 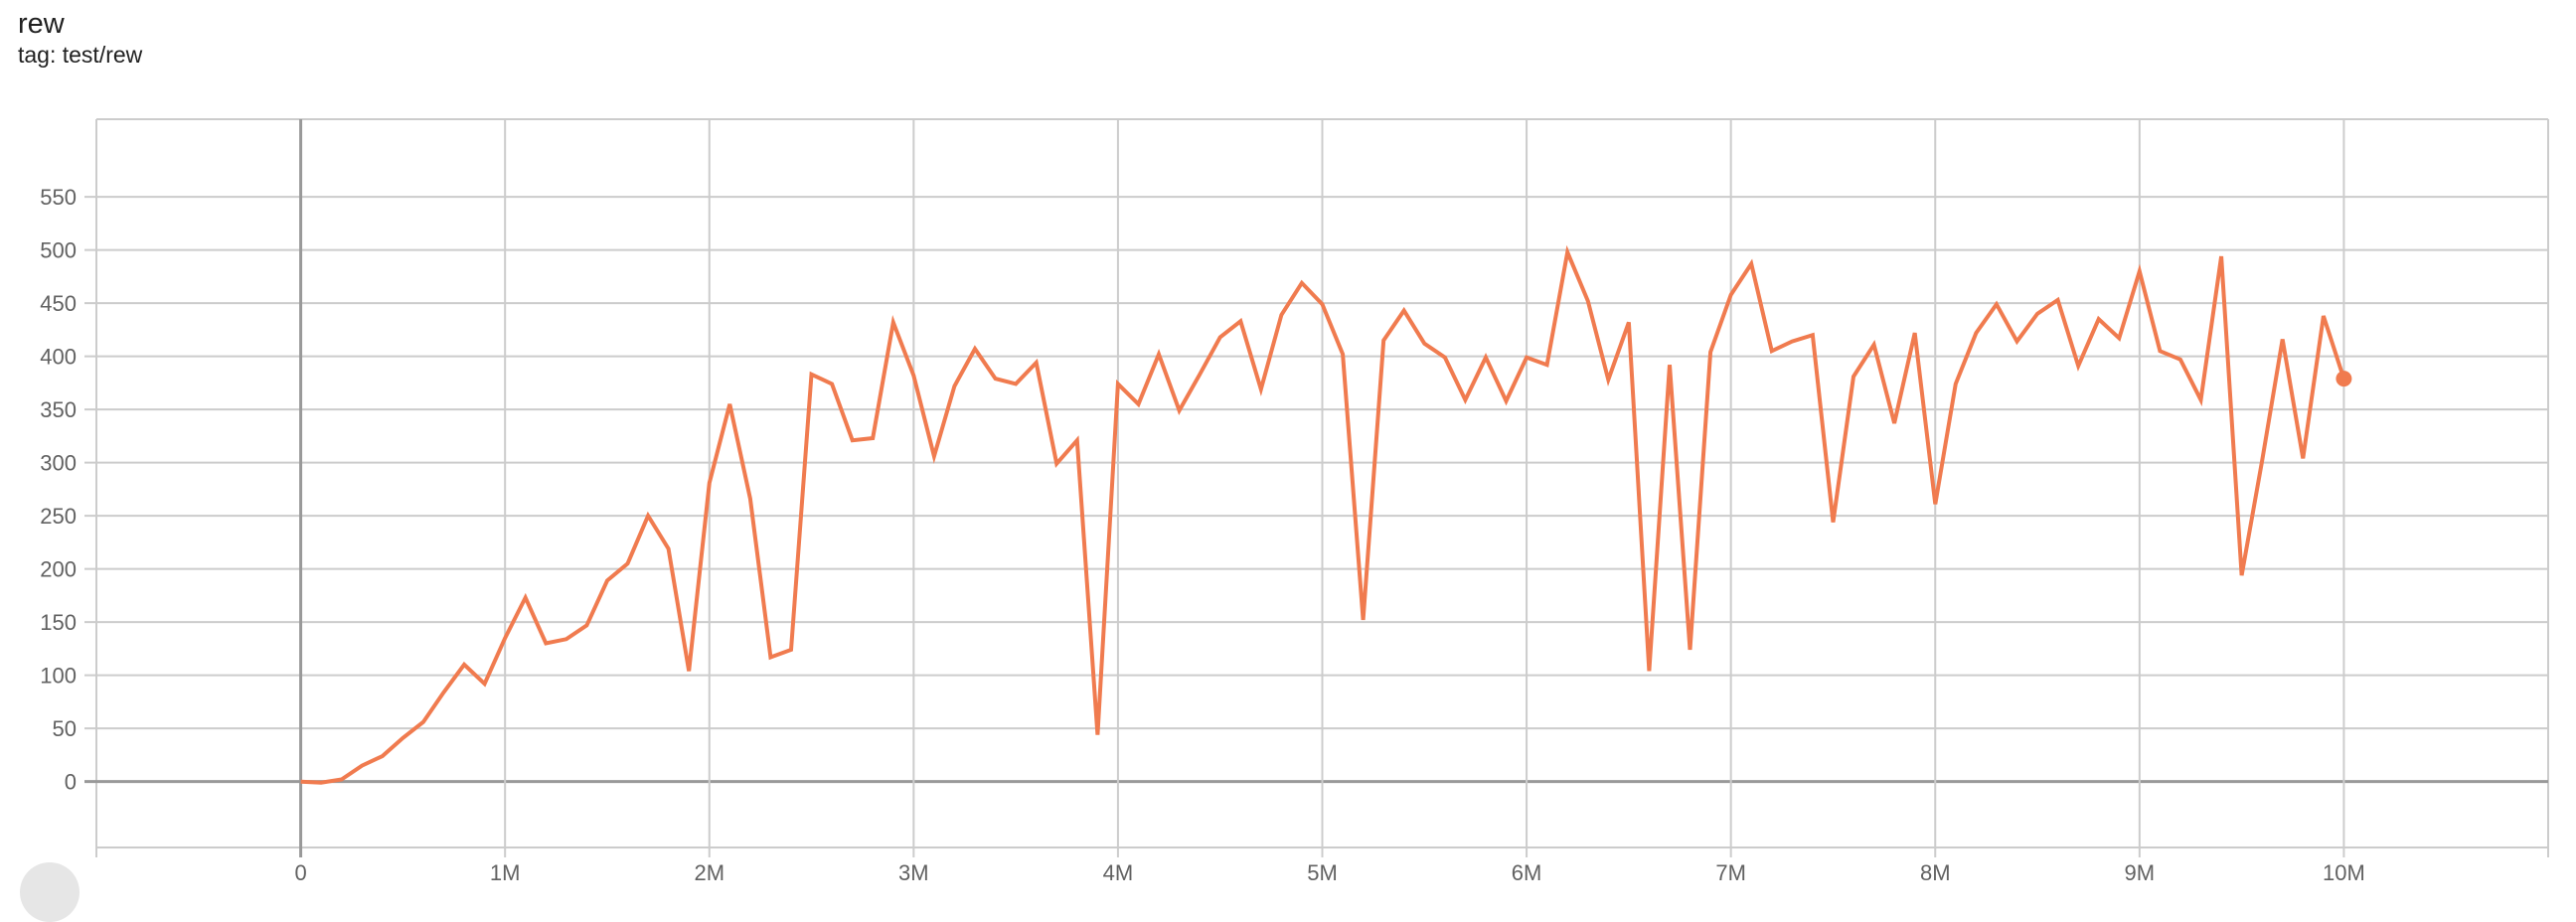 I want to click on x-tick-label: 1M, so click(x=505, y=873).